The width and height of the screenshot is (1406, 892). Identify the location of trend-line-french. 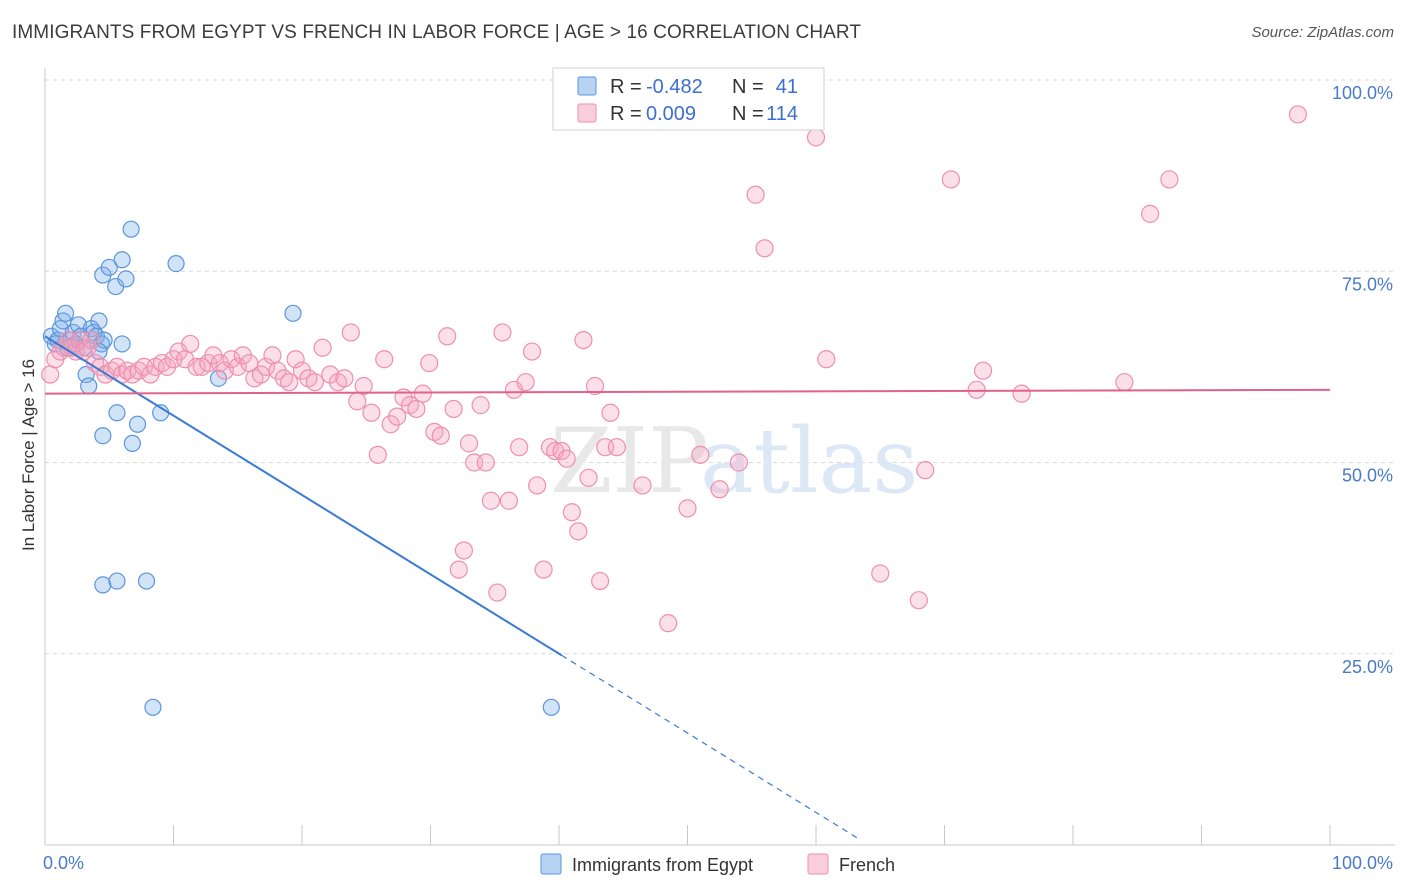
(687, 391).